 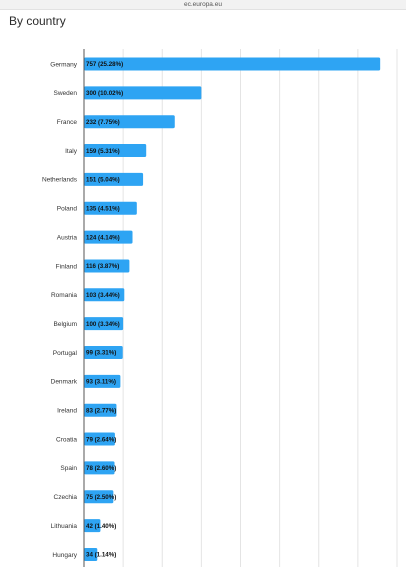 I want to click on data-label: 79 (2.64%), so click(x=101, y=439).